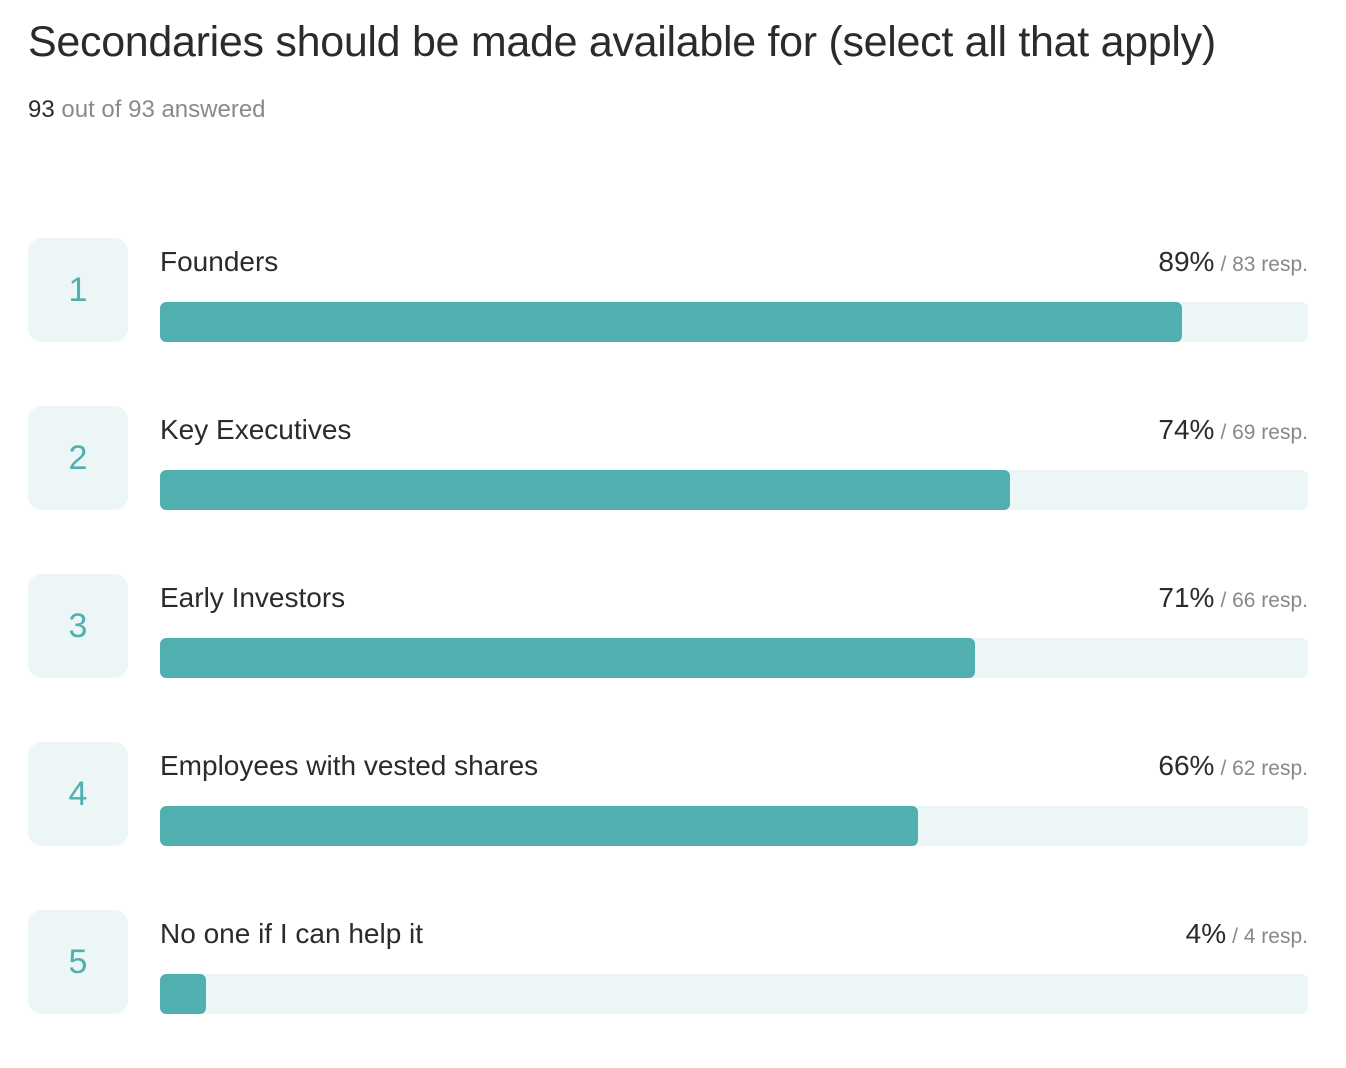 The width and height of the screenshot is (1346, 1068). Describe the element at coordinates (292, 933) in the screenshot. I see `category-label: No one if I can help it` at that location.